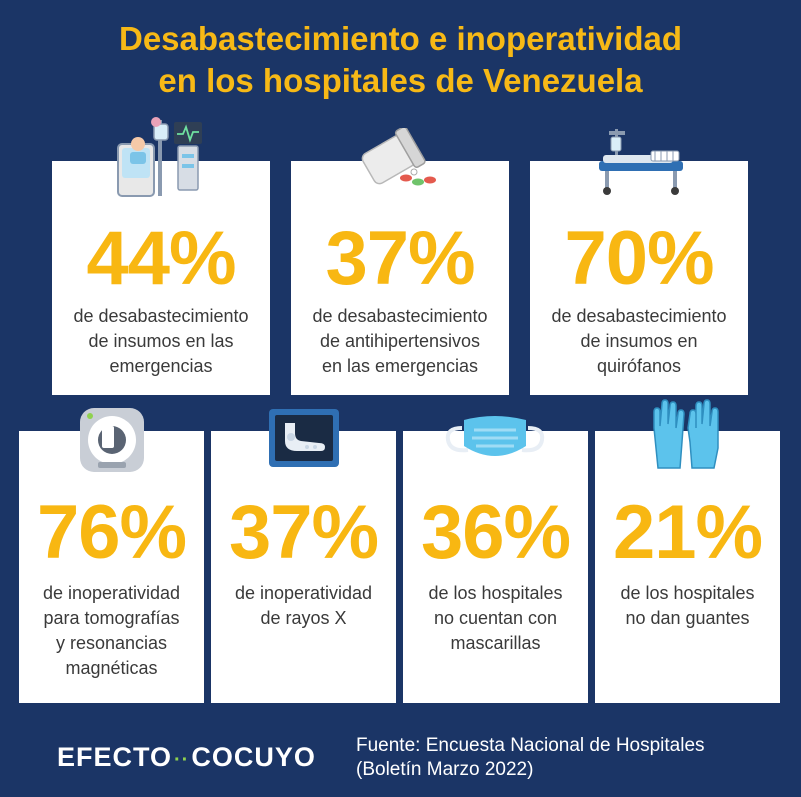 This screenshot has width=801, height=797. I want to click on mri-scanner-icon, so click(112, 440).